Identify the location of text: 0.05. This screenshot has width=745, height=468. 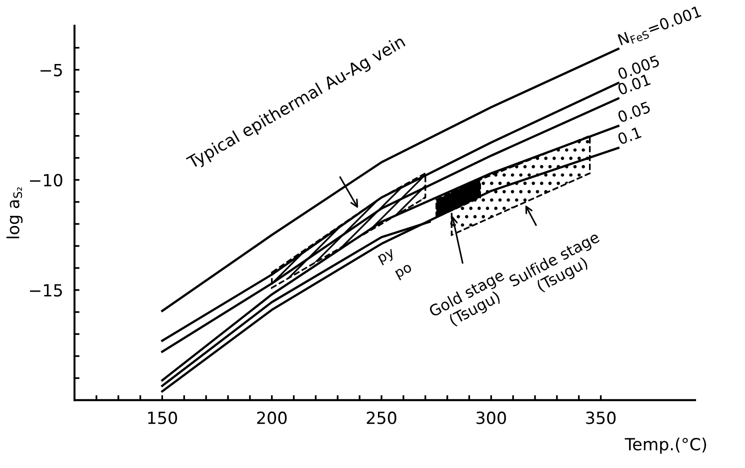
(634, 112).